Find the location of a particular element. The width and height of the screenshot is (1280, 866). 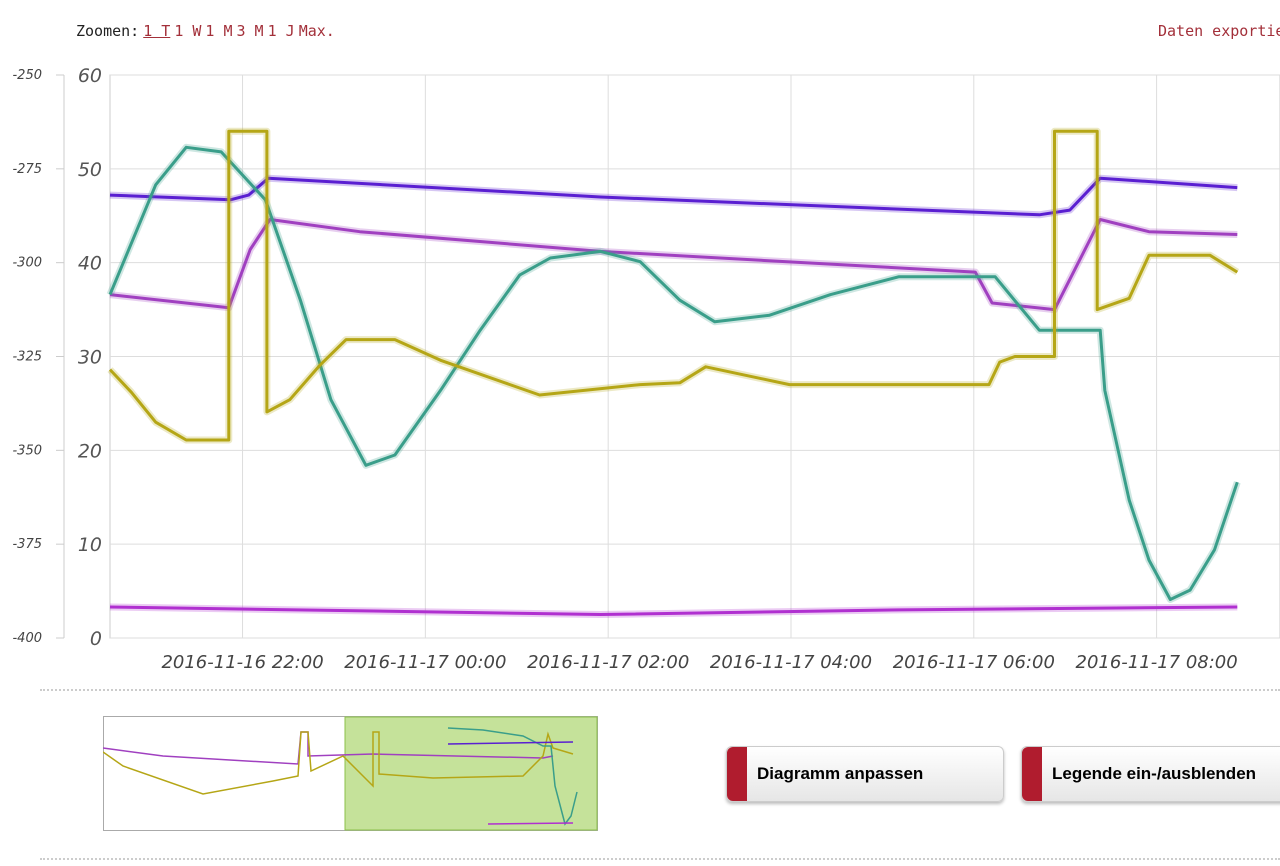

navigator is located at coordinates (350, 773).